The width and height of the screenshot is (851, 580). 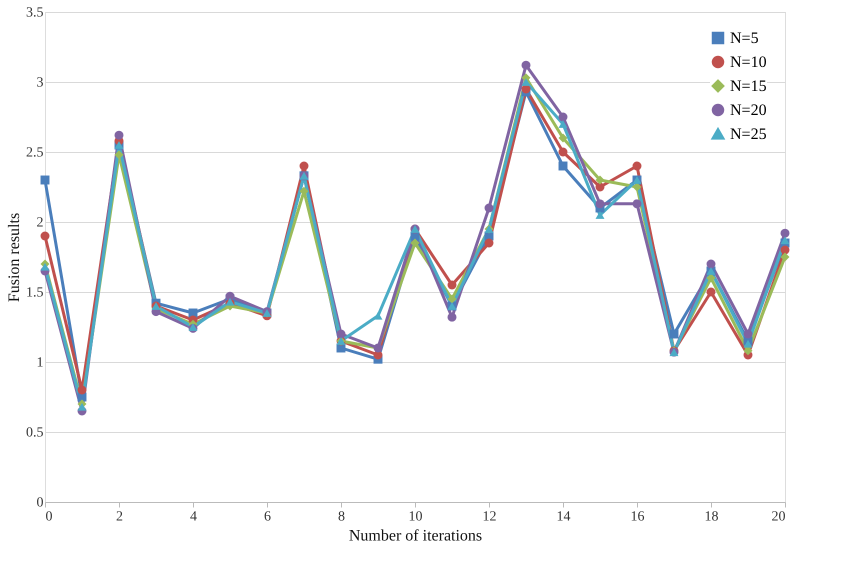 What do you see at coordinates (40, 503) in the screenshot?
I see `y-tick-label: 0` at bounding box center [40, 503].